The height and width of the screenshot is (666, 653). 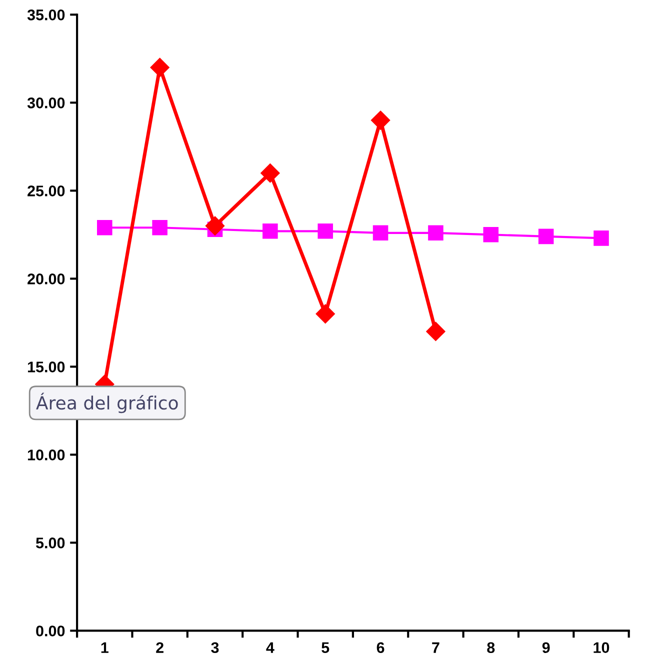 I want to click on annotation: Área del gráfico, so click(x=107, y=403).